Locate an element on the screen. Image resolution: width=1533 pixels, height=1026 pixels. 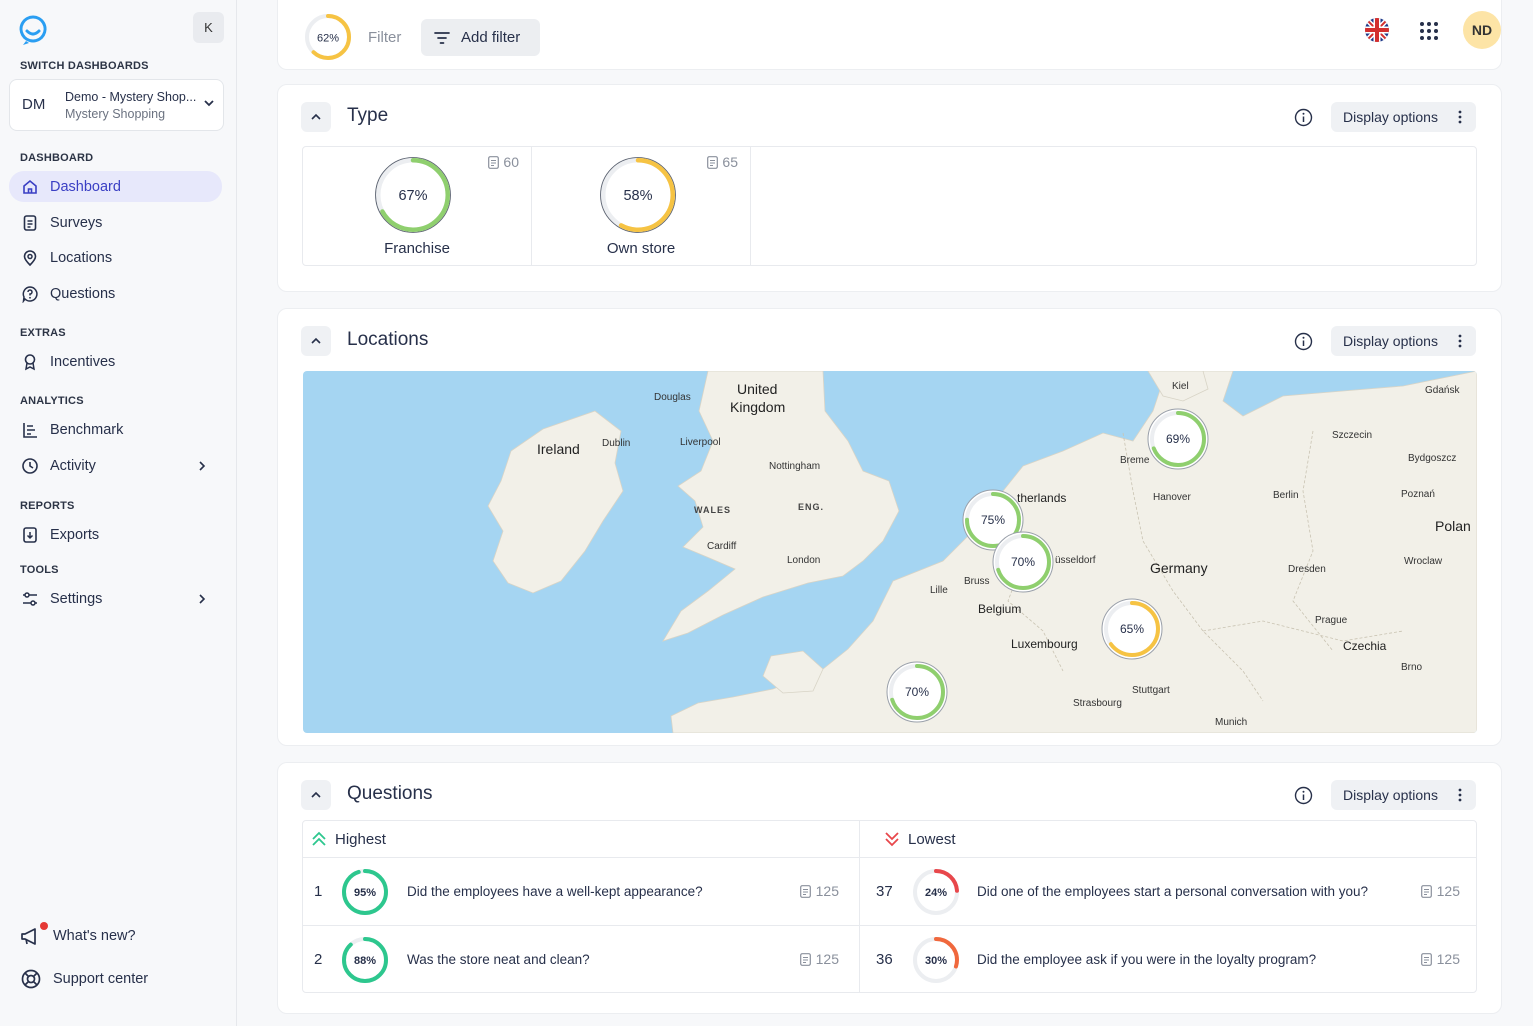
sidebar-item-label: Surveys is located at coordinates (76, 222).